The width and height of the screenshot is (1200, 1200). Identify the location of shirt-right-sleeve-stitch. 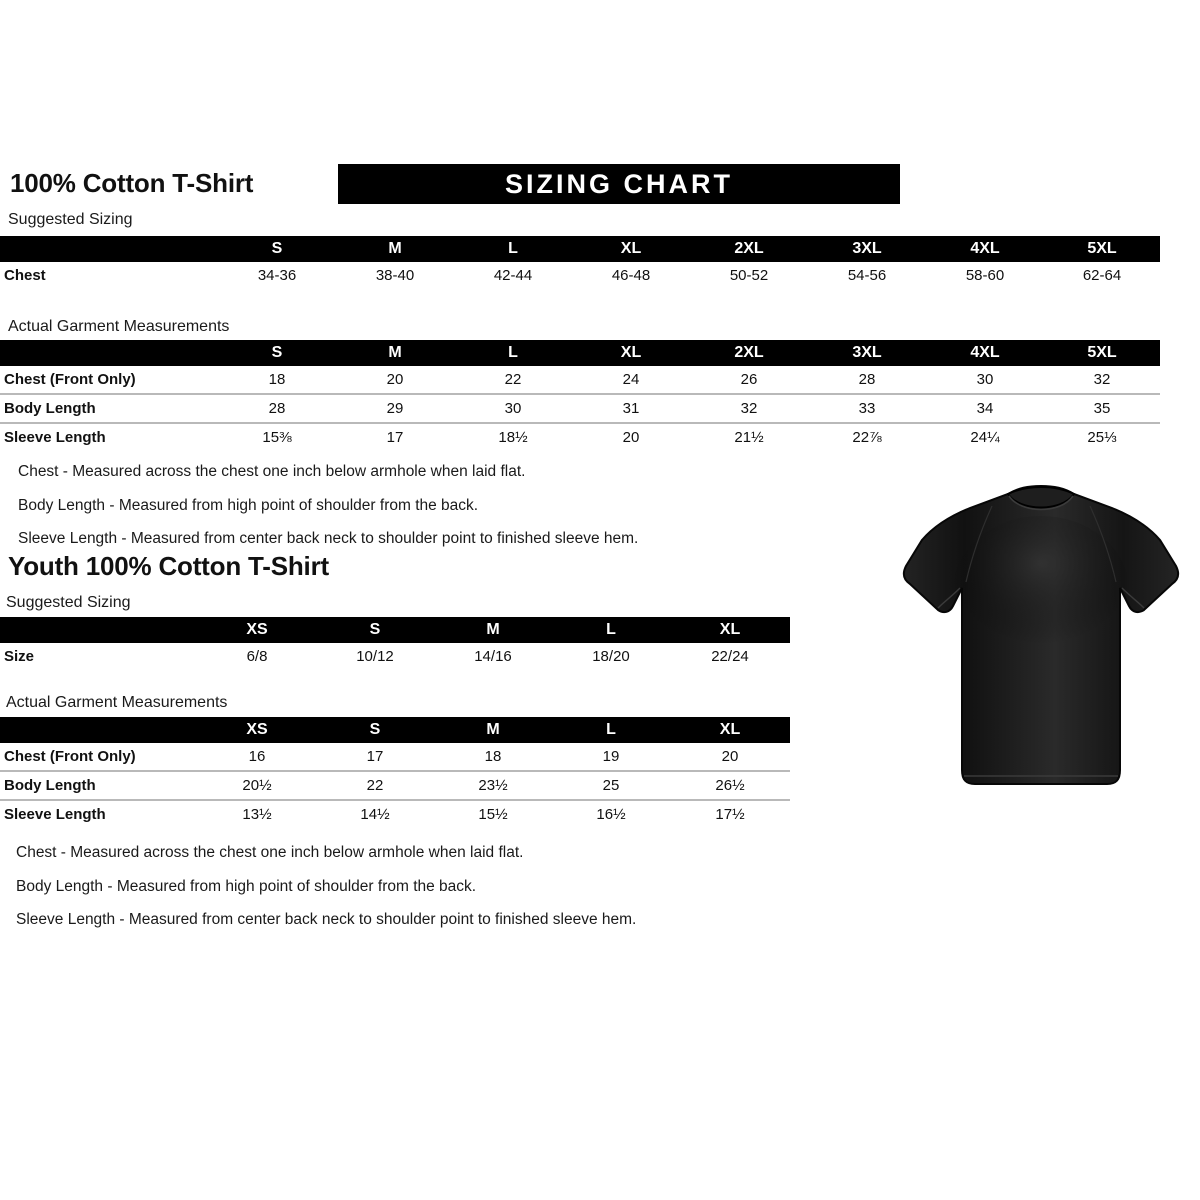
(1133, 598).